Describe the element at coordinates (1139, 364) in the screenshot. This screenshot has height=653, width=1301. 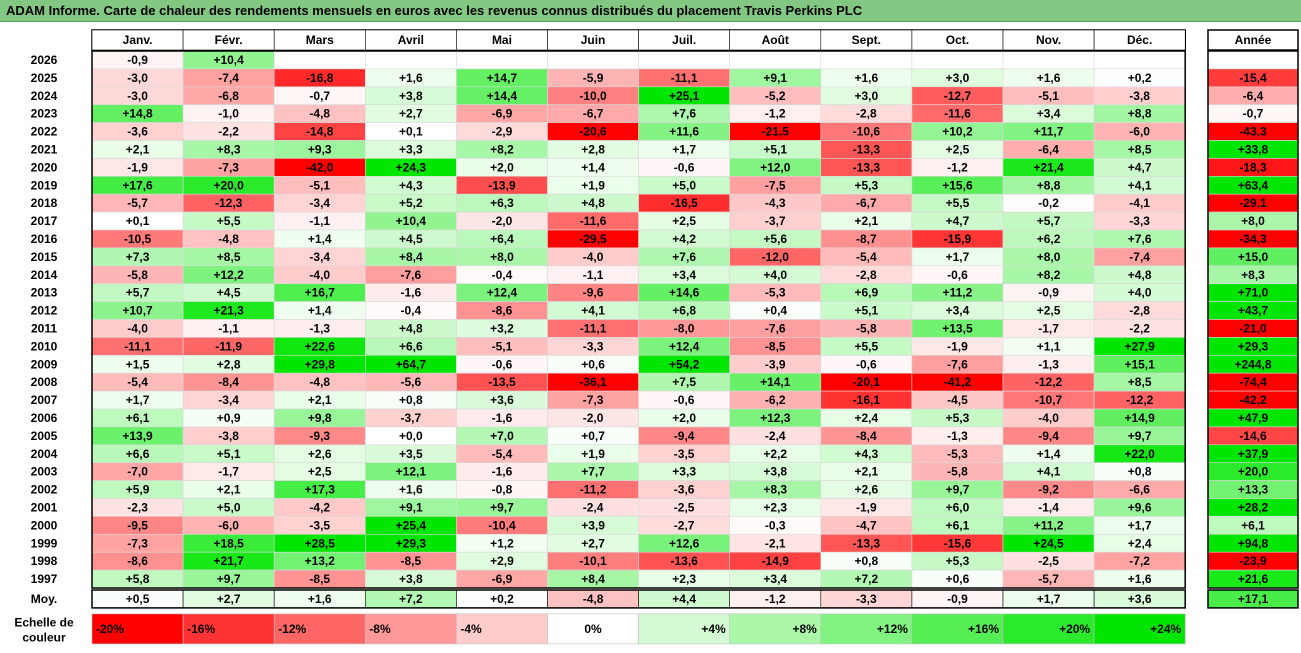
I see `heatmap-cell-value: +15,1` at that location.